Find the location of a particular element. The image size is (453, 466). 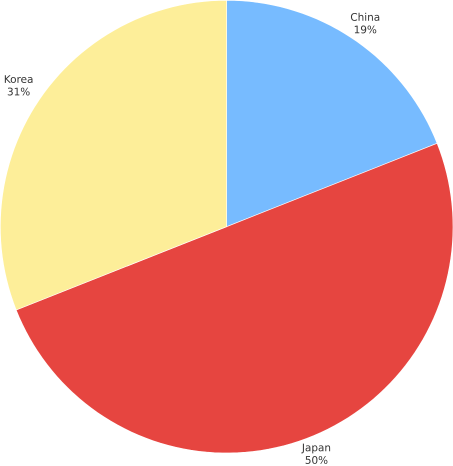

slice-label: Japan is located at coordinates (315, 449).